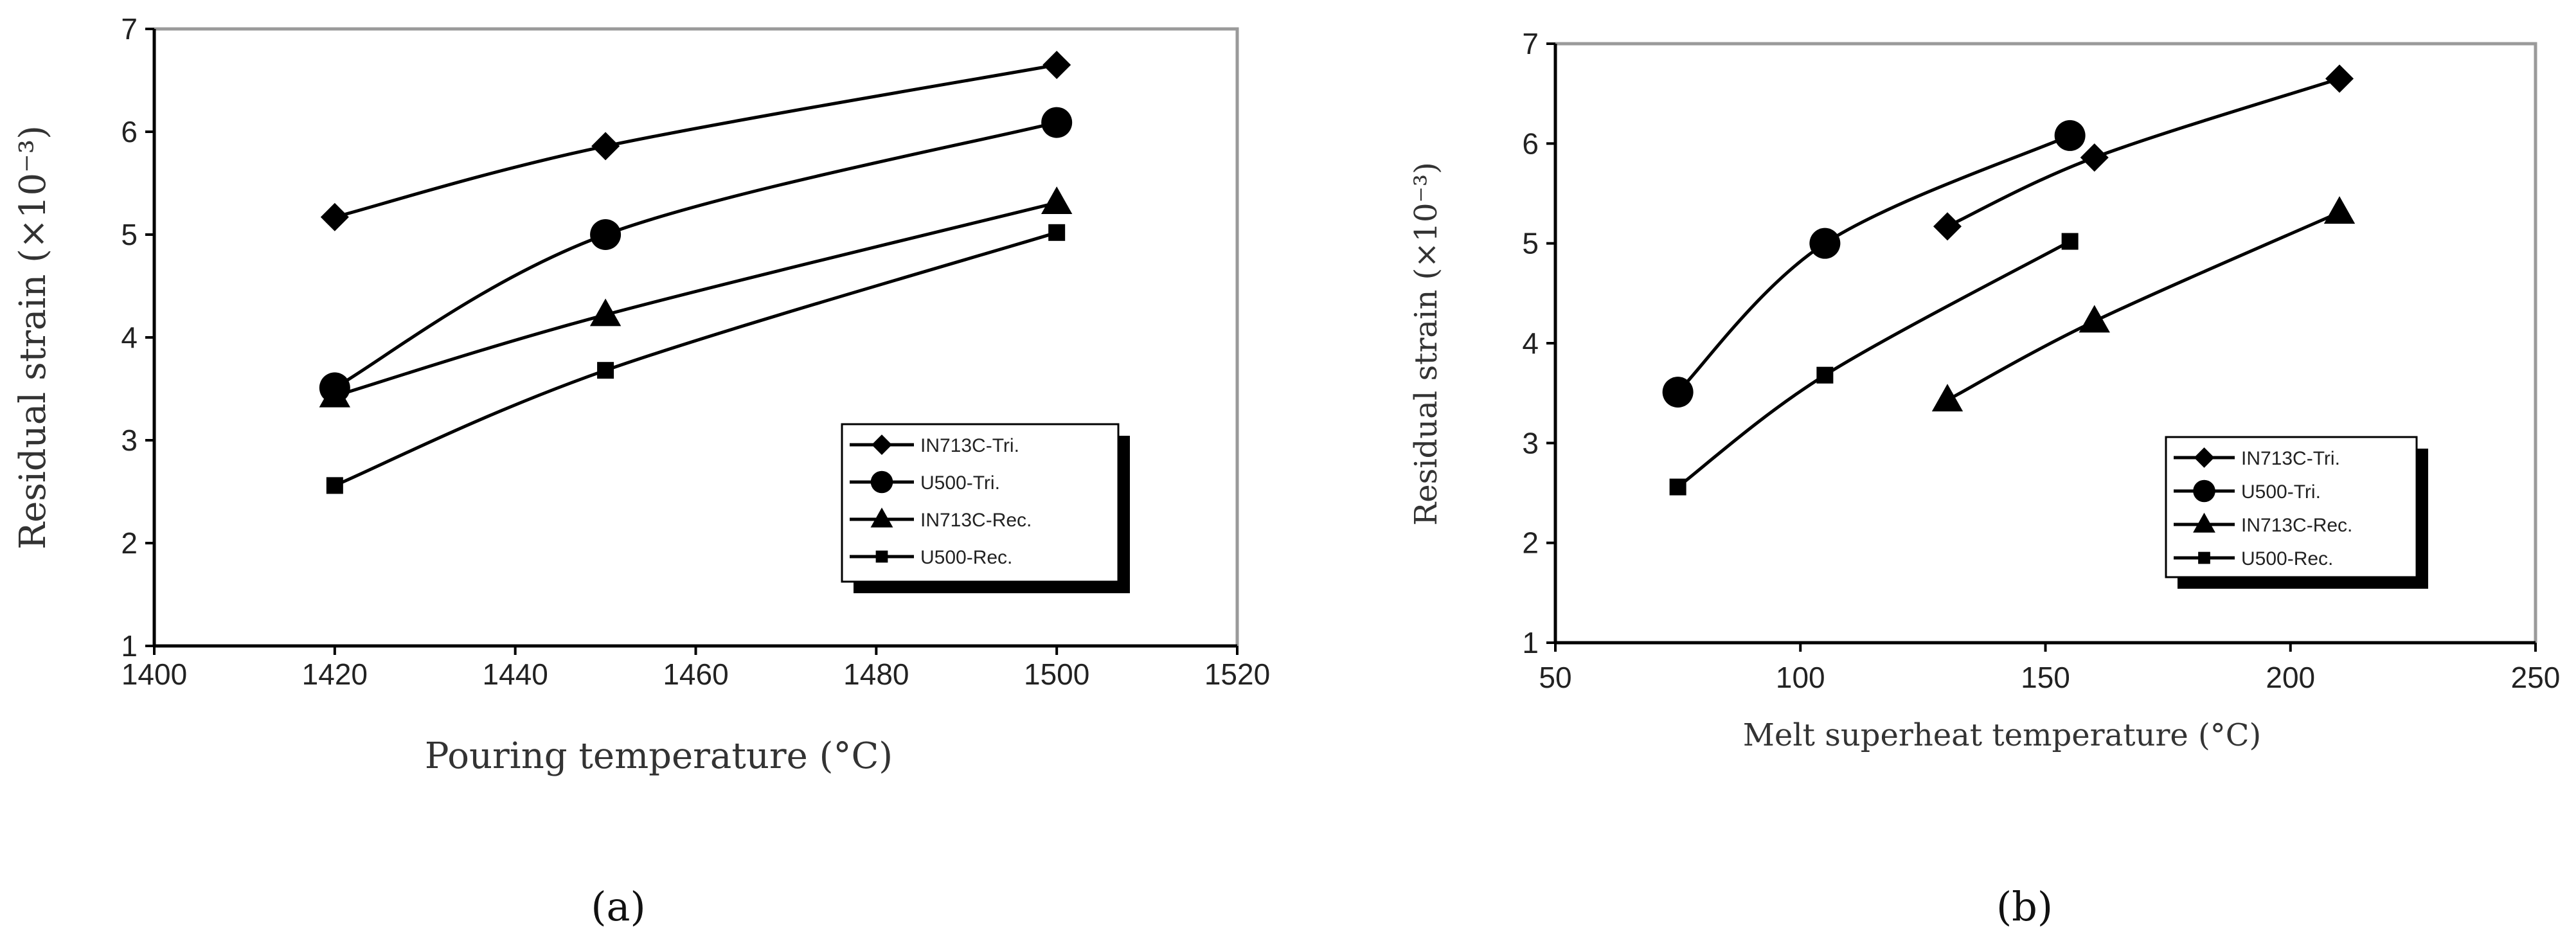 The width and height of the screenshot is (2576, 948). Describe the element at coordinates (2045, 677) in the screenshot. I see `x-tick-label: 150` at that location.